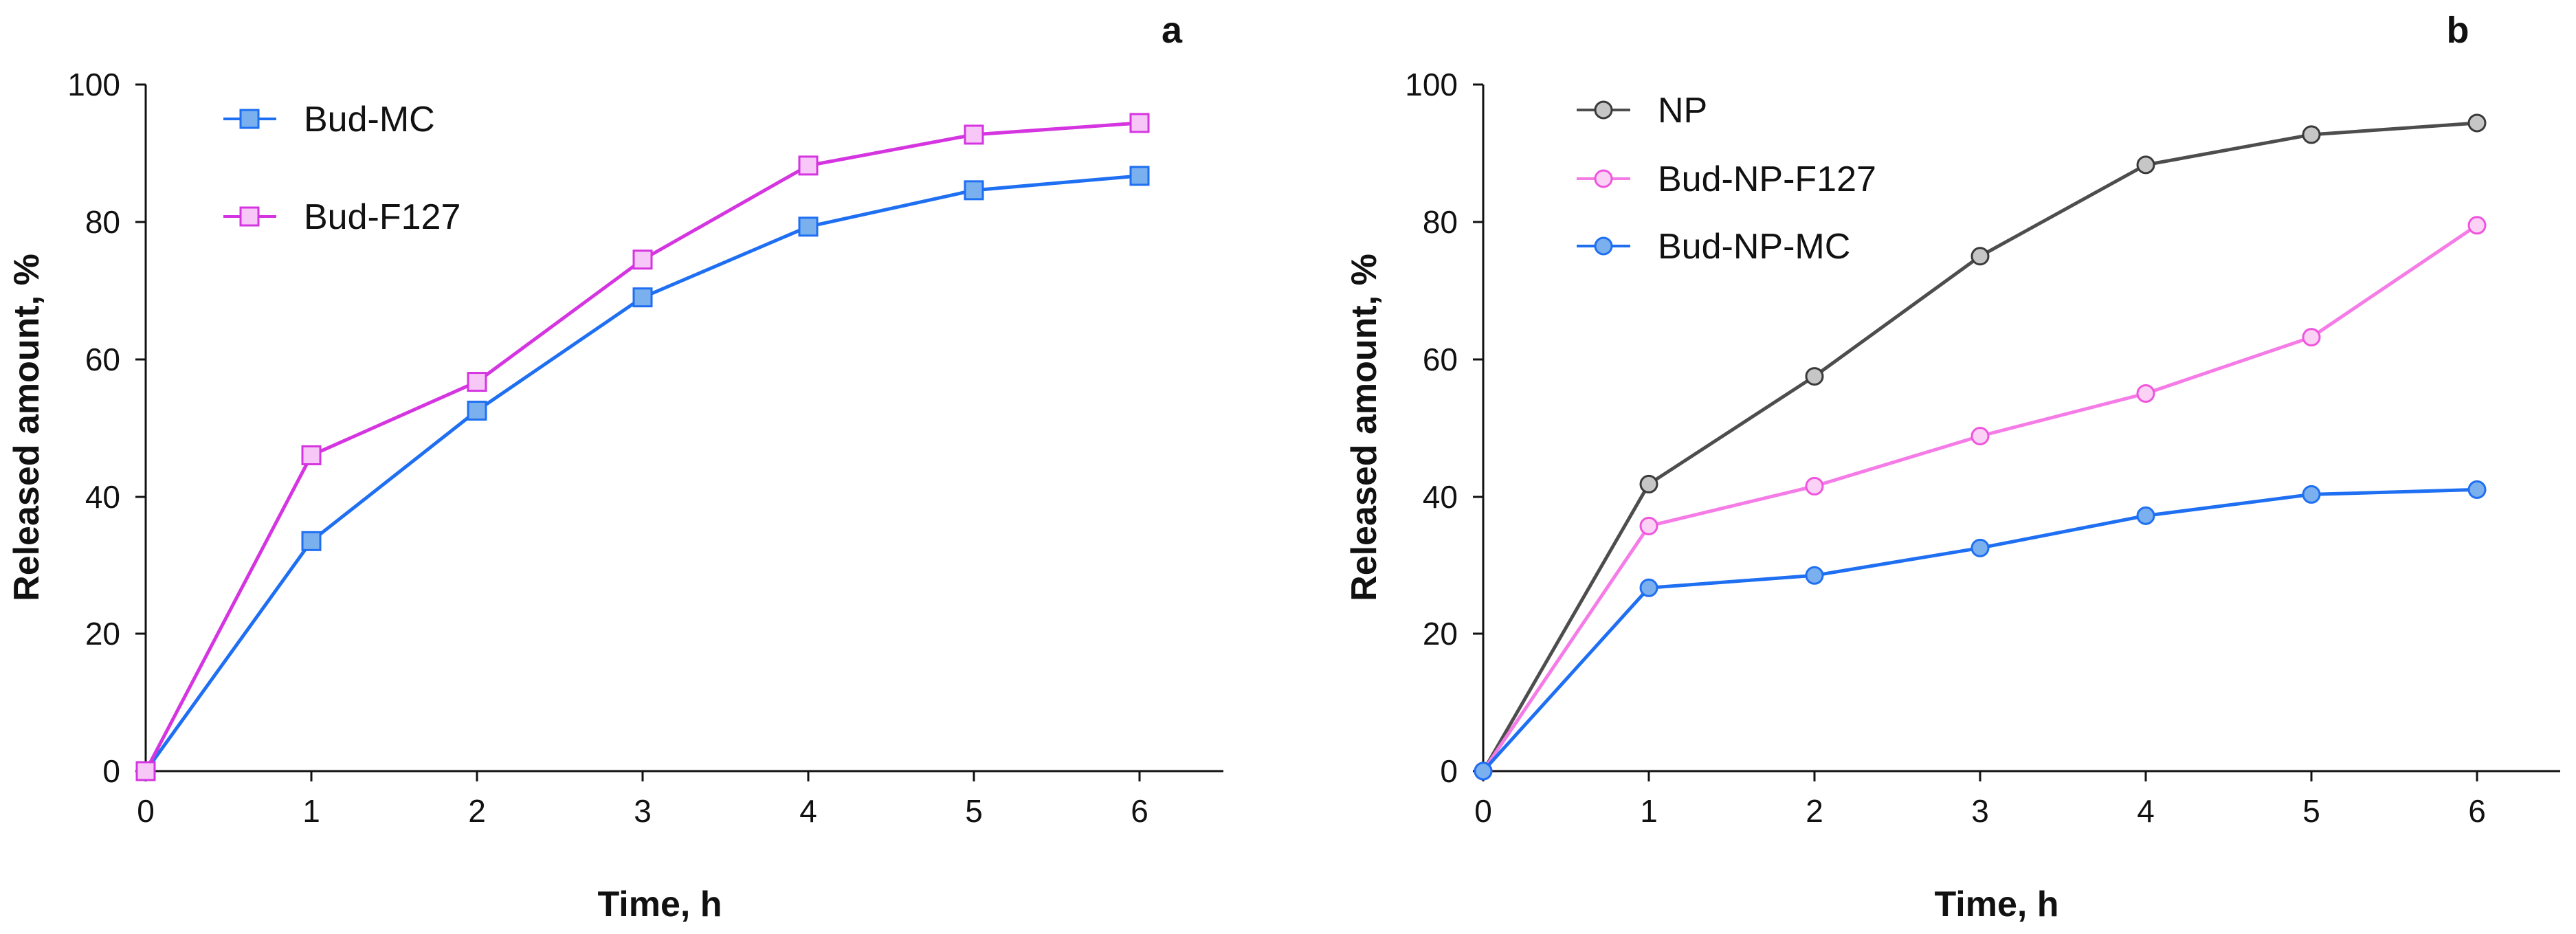 The width and height of the screenshot is (2576, 934). Describe the element at coordinates (1364, 428) in the screenshot. I see `panel-b-y-axis-title: Released amount, %` at that location.